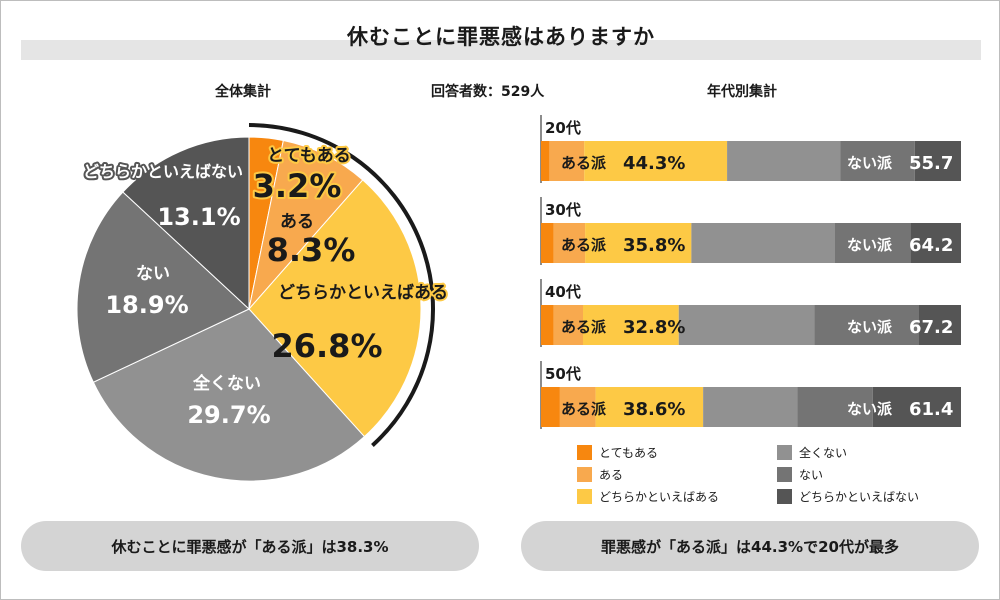  What do you see at coordinates (297, 222) in the screenshot?
I see `pie-label: ある` at bounding box center [297, 222].